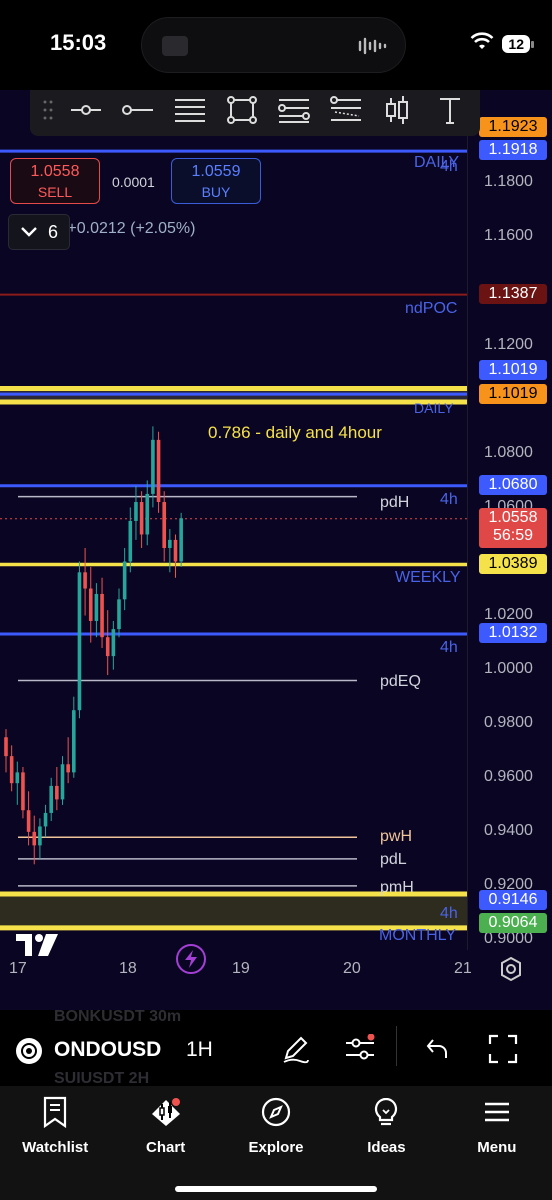 The height and width of the screenshot is (1200, 552). I want to click on time-tick: 19, so click(241, 968).